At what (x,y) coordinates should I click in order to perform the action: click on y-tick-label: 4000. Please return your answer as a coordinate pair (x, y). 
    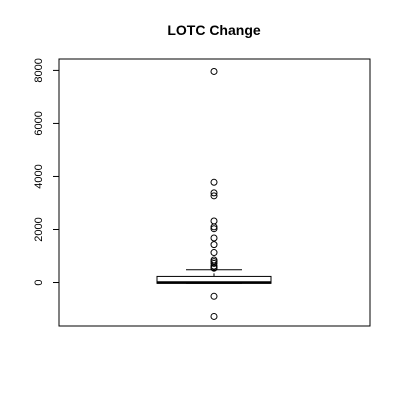
    Looking at the image, I should click on (39, 176).